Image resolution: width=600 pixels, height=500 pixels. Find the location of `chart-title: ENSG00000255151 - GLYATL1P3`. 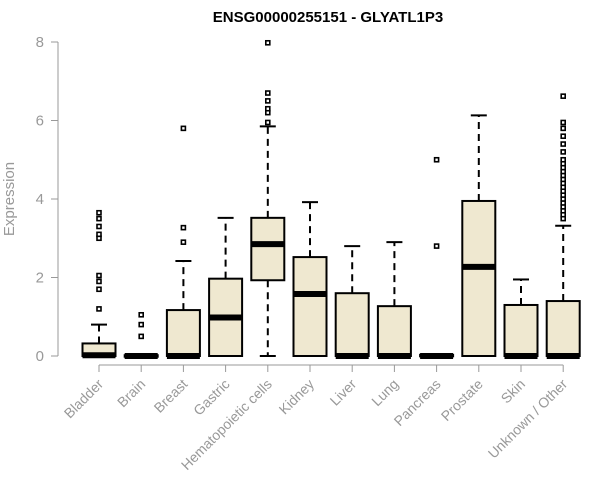

chart-title: ENSG00000255151 - GLYATL1P3 is located at coordinates (328, 17).